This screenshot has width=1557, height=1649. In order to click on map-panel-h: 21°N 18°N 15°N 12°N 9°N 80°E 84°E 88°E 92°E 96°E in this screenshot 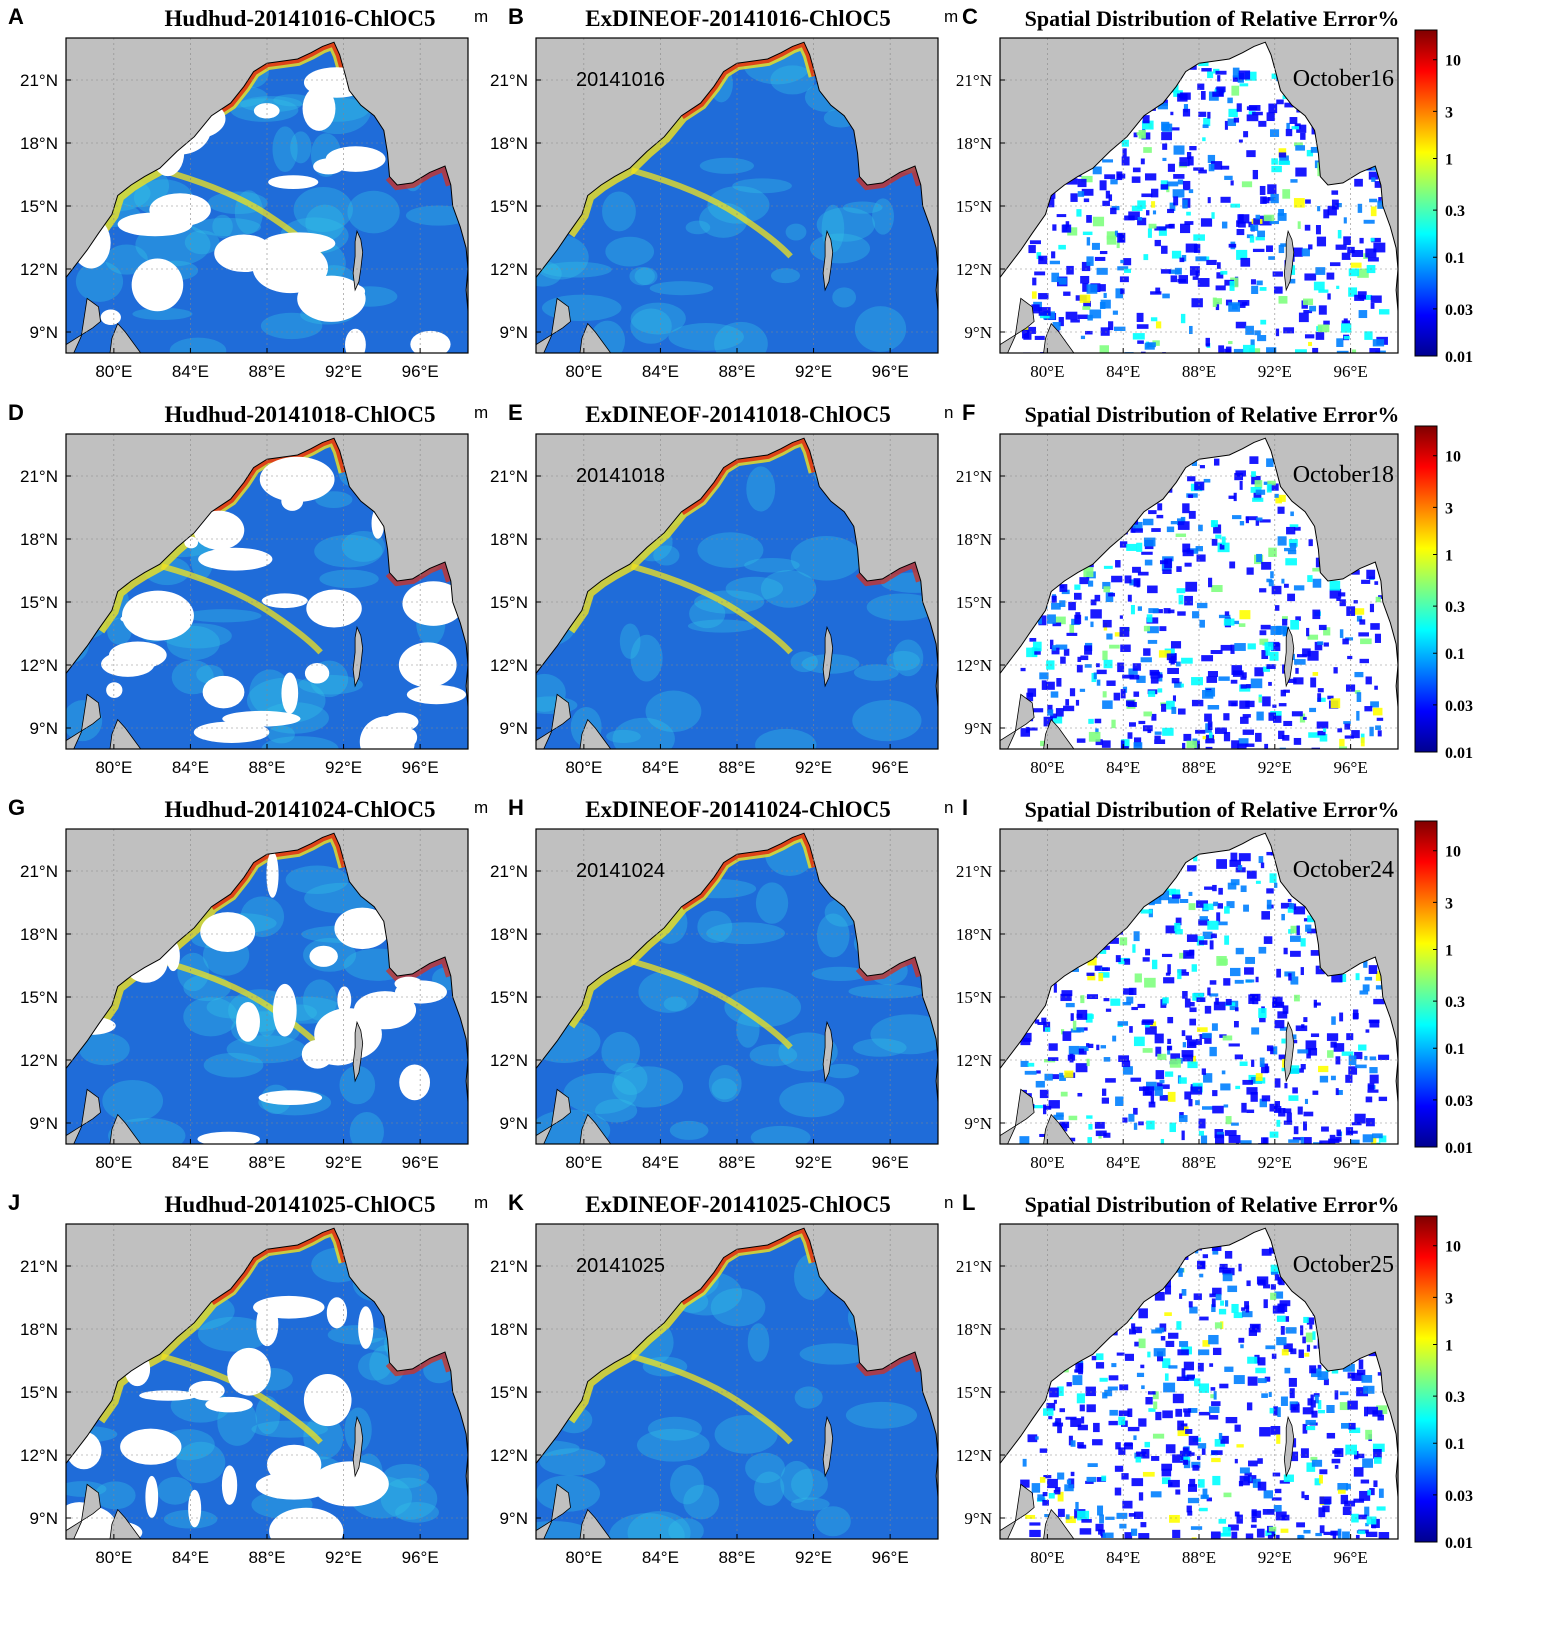, I will do `click(714, 1000)`.